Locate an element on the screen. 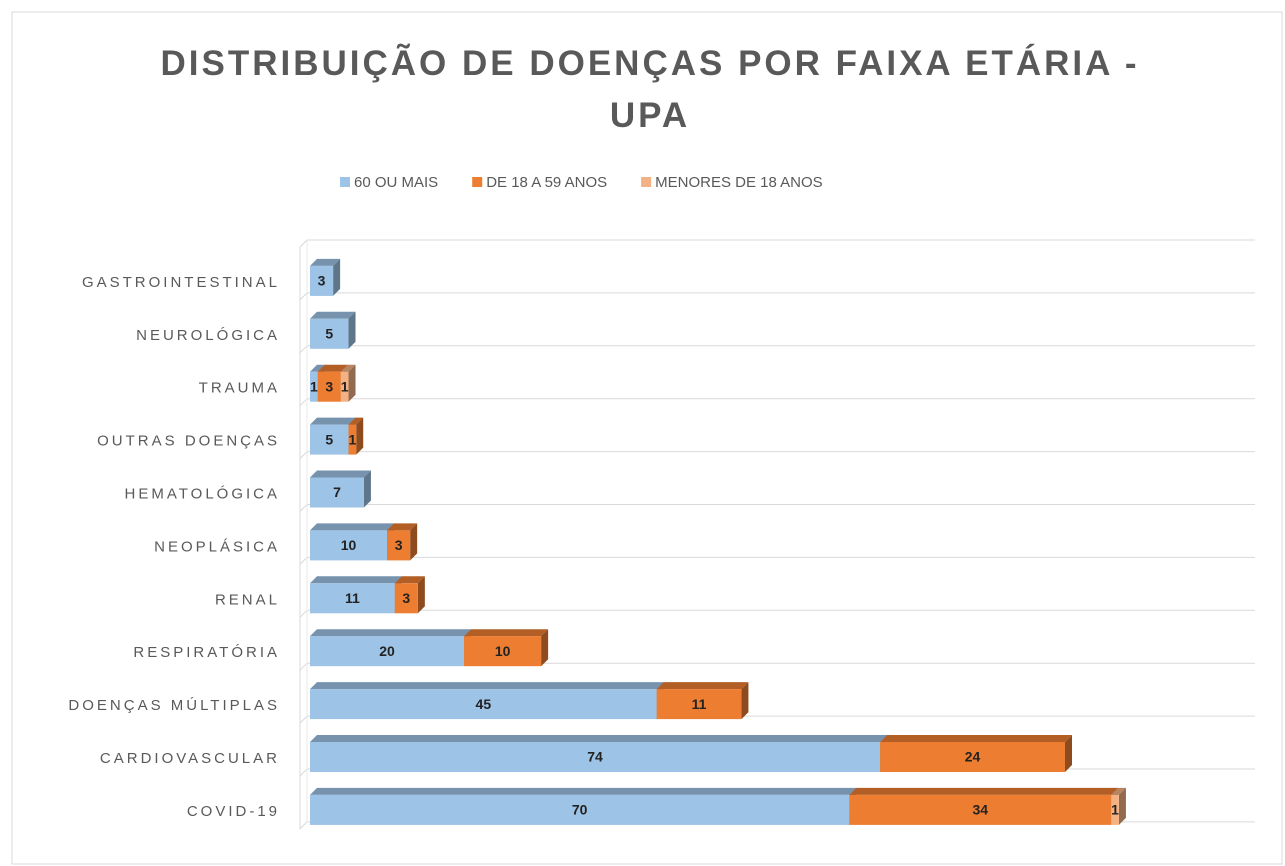 The width and height of the screenshot is (1285, 866). data-label: 7 is located at coordinates (337, 492).